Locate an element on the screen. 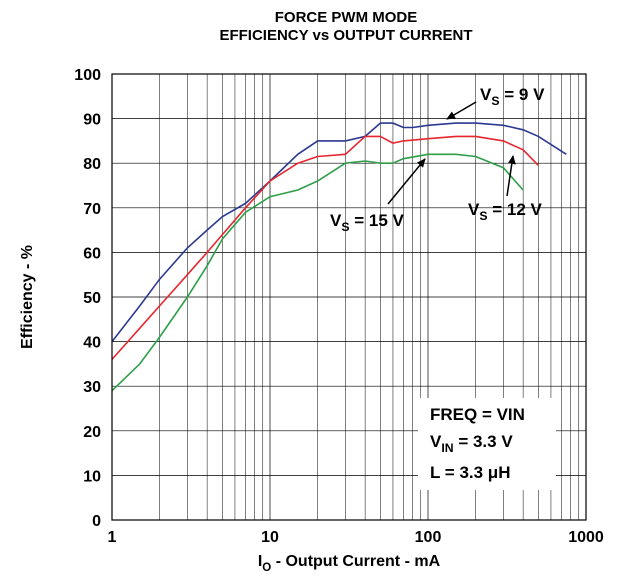 This screenshot has height=576, width=617. chart-title: EFFICIENCY vs OUTPUT CURRENT is located at coordinates (345, 35).